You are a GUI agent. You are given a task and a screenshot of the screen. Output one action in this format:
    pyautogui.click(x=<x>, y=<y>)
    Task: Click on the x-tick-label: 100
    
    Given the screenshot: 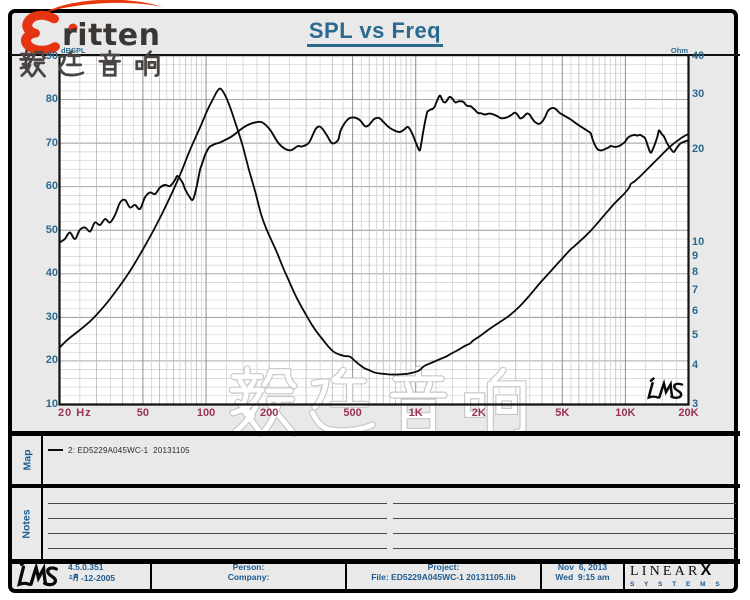 What is the action you would take?
    pyautogui.click(x=206, y=413)
    